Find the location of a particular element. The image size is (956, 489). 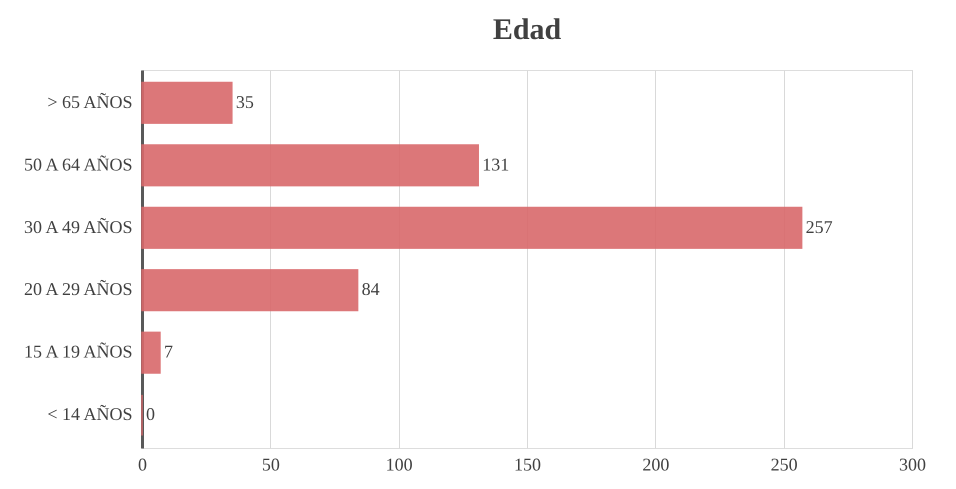

y-tick-label: 50 A 64 AÑOS is located at coordinates (78, 164).